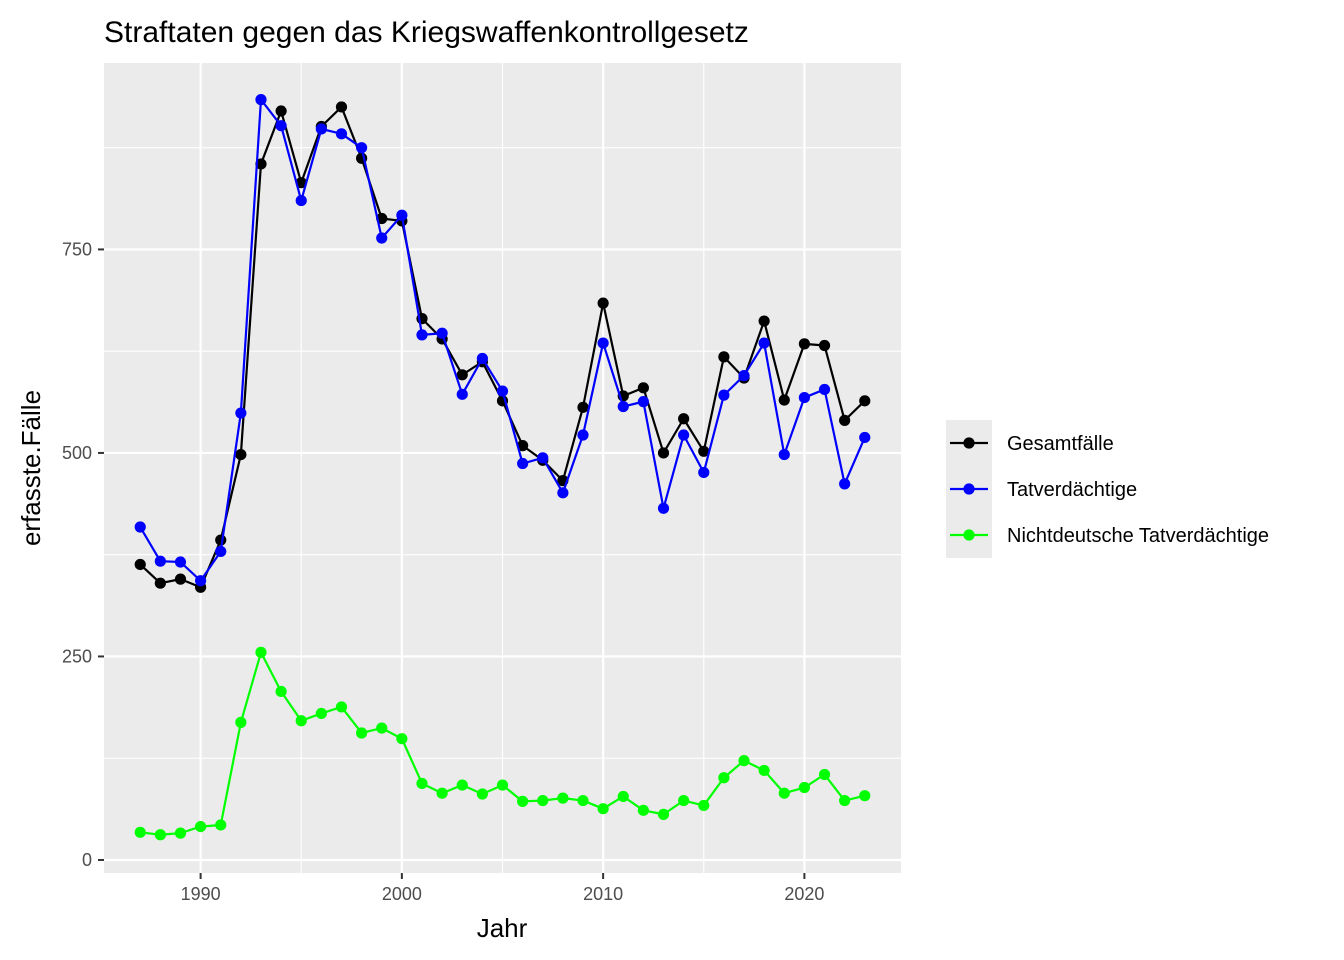 The width and height of the screenshot is (1344, 960). What do you see at coordinates (77, 656) in the screenshot?
I see `y-tick-label: 250` at bounding box center [77, 656].